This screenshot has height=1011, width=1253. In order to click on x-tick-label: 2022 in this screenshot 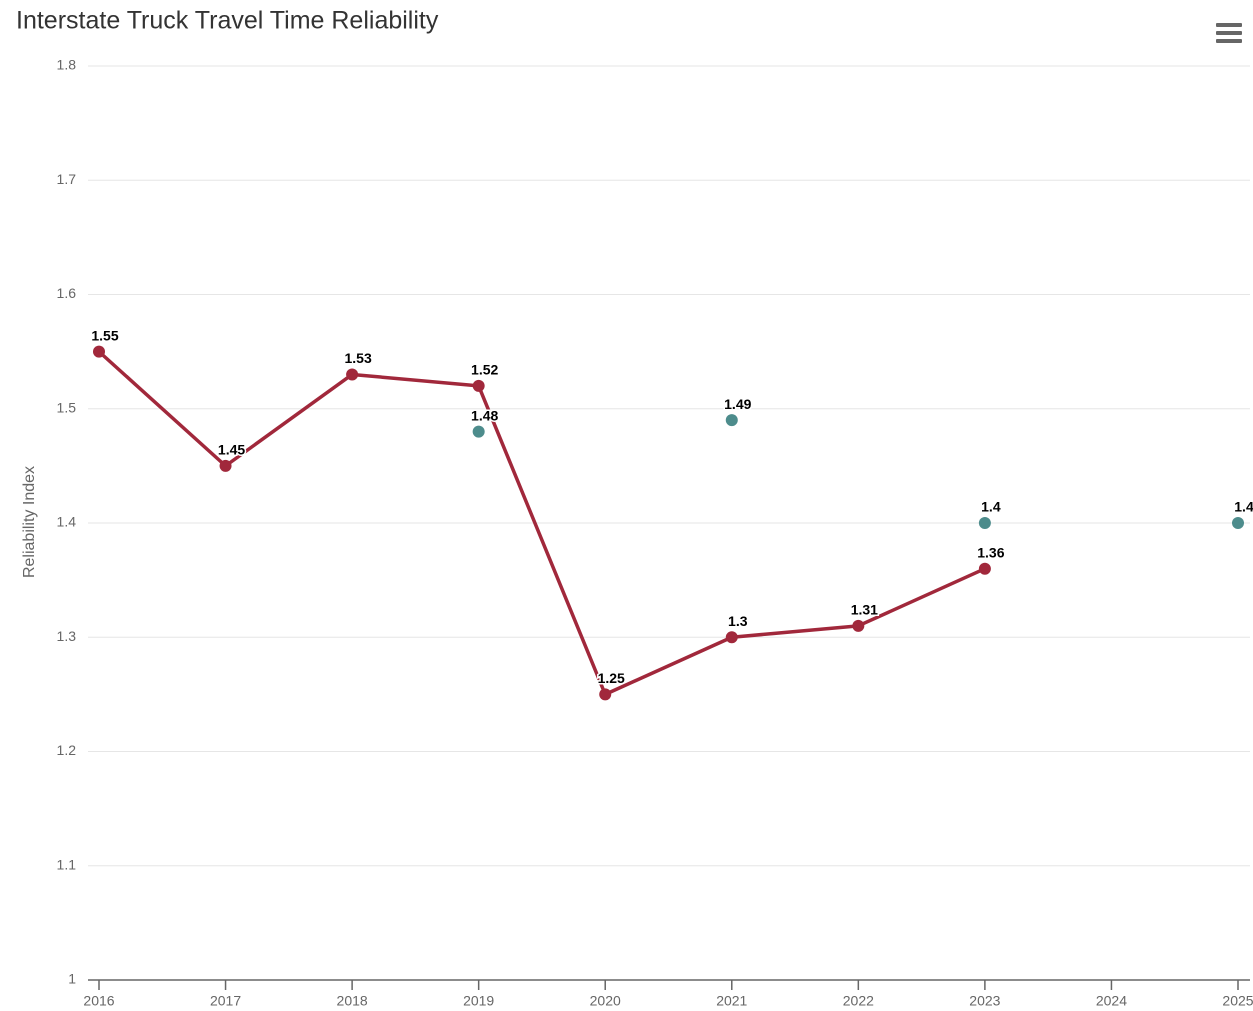, I will do `click(858, 1001)`.